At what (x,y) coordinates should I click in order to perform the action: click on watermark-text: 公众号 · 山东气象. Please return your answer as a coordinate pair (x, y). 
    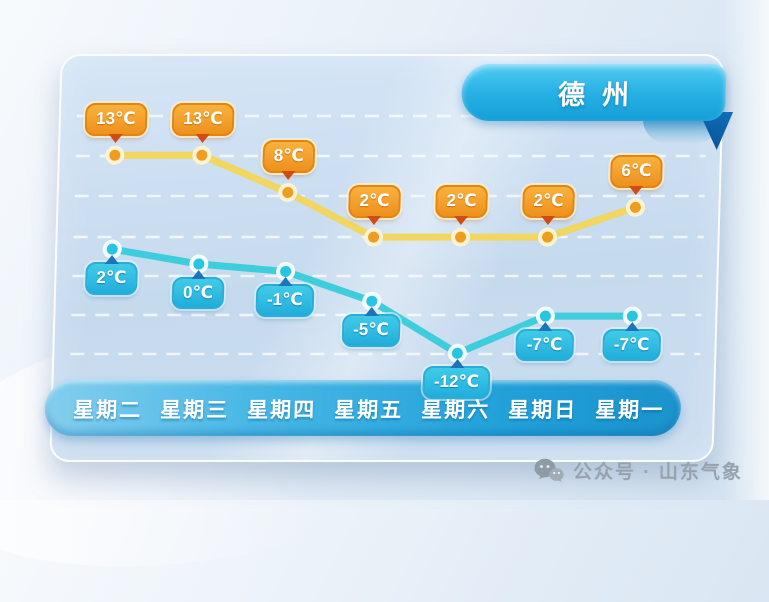
    Looking at the image, I should click on (658, 472).